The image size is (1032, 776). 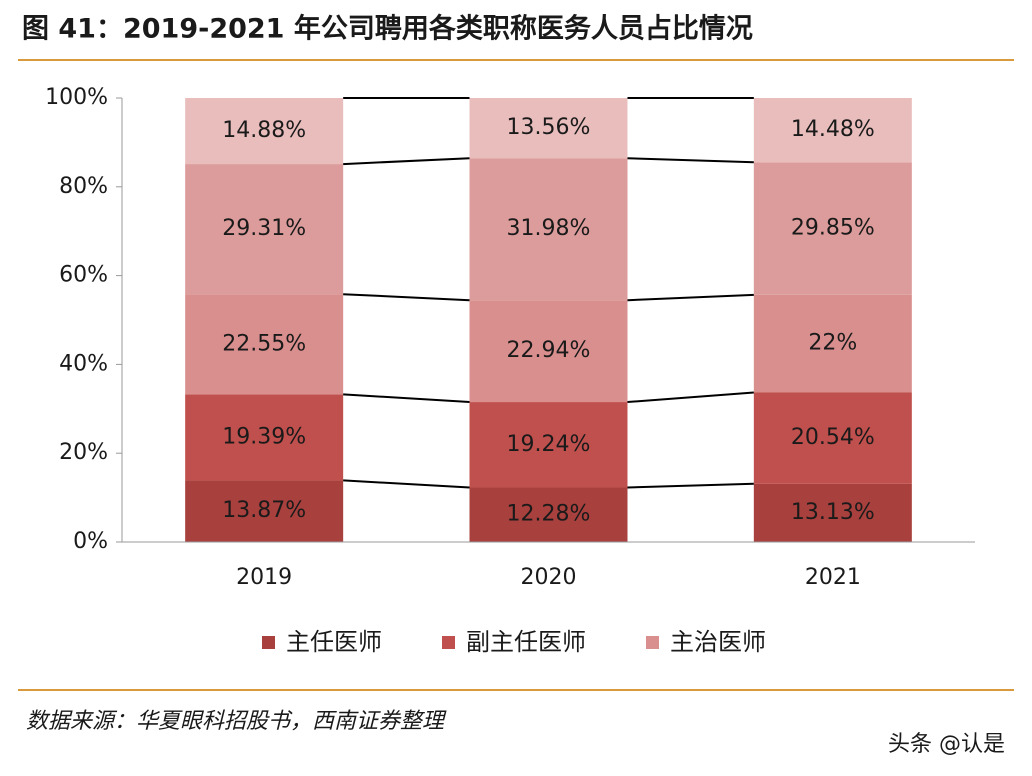 What do you see at coordinates (90, 541) in the screenshot?
I see `y-tick-label: 0%` at bounding box center [90, 541].